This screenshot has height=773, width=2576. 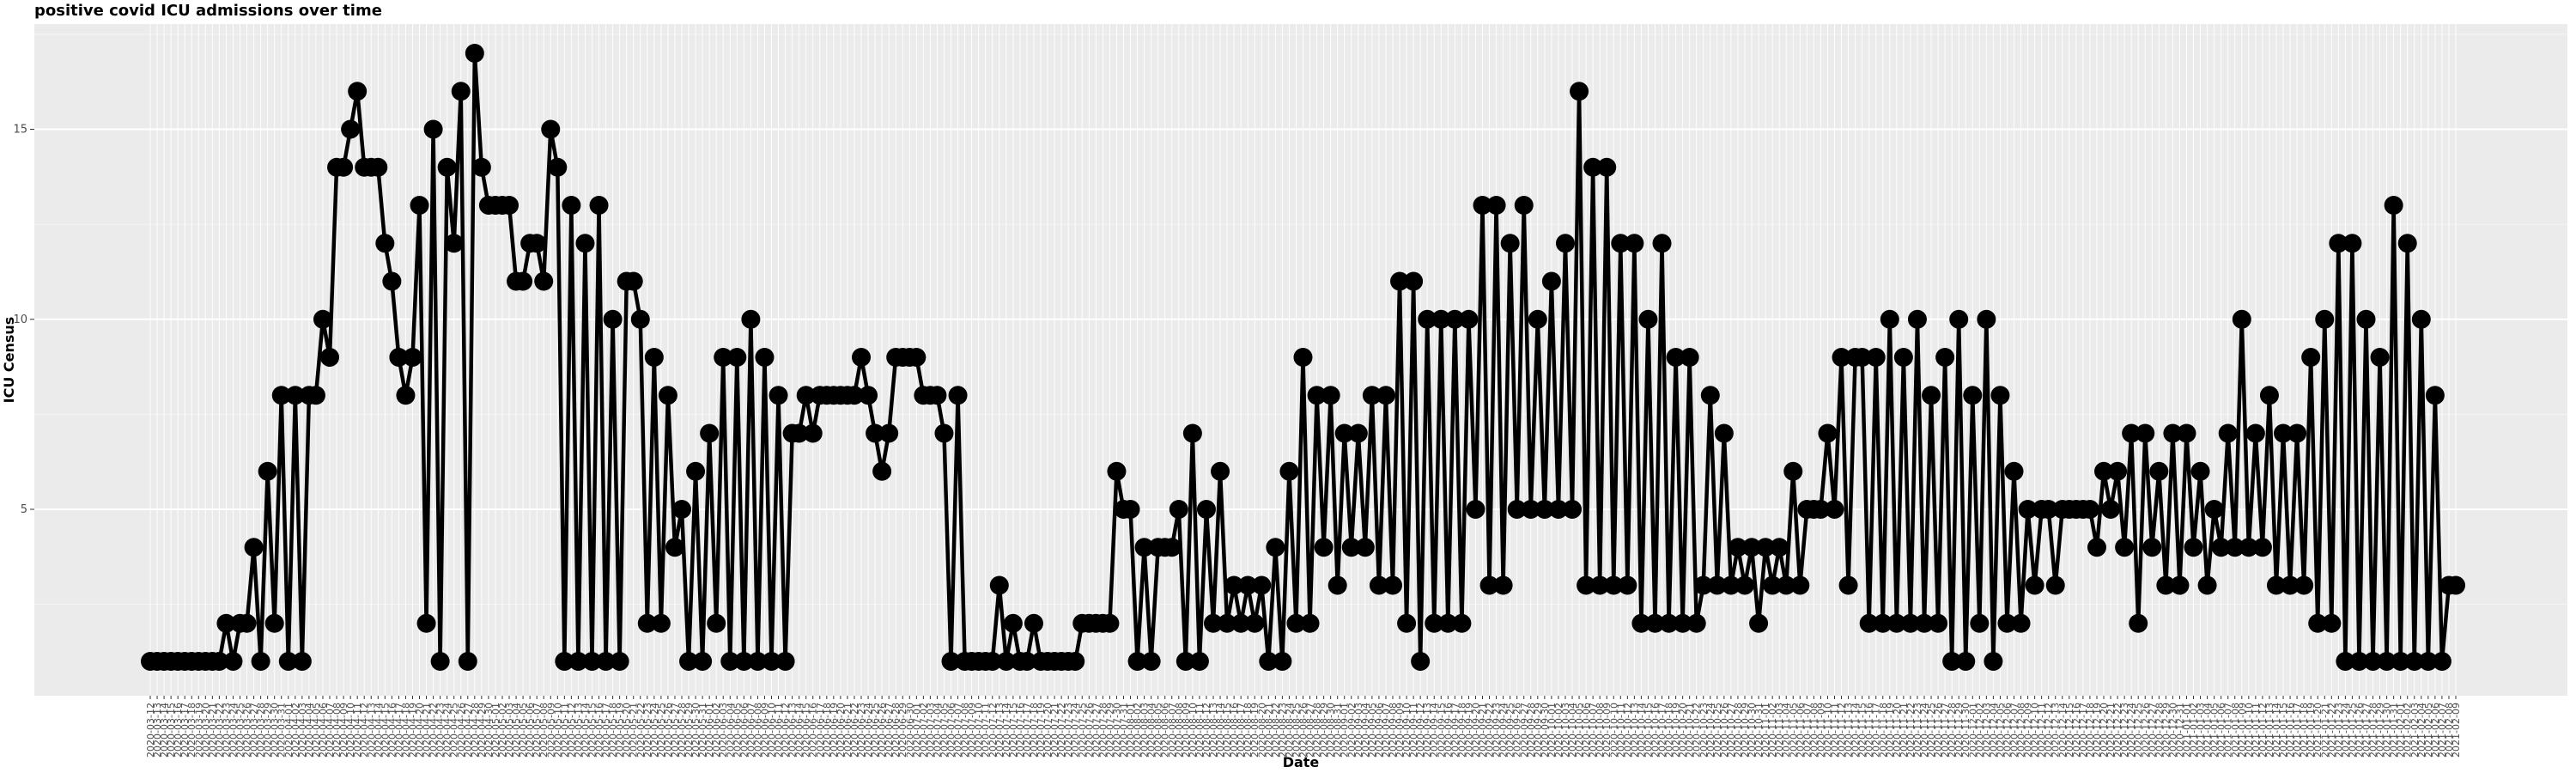 I want to click on x-tick-label: 2020-05-05, so click(x=523, y=730).